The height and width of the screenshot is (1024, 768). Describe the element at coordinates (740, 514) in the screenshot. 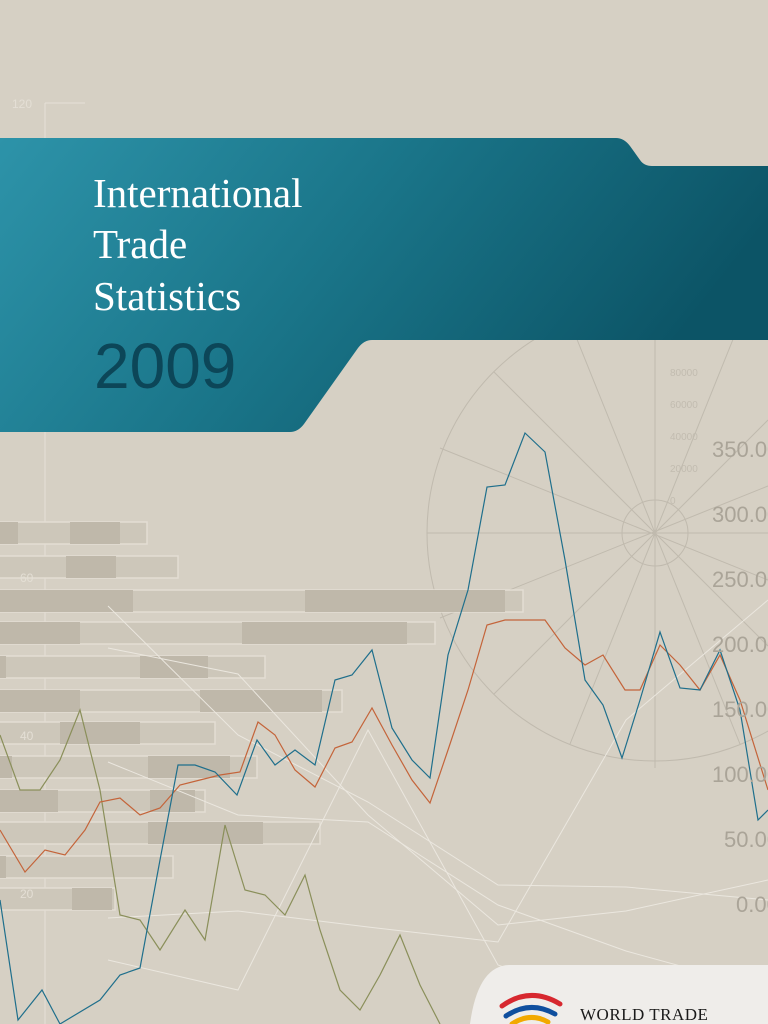

I see `scale-label: 300.00` at that location.